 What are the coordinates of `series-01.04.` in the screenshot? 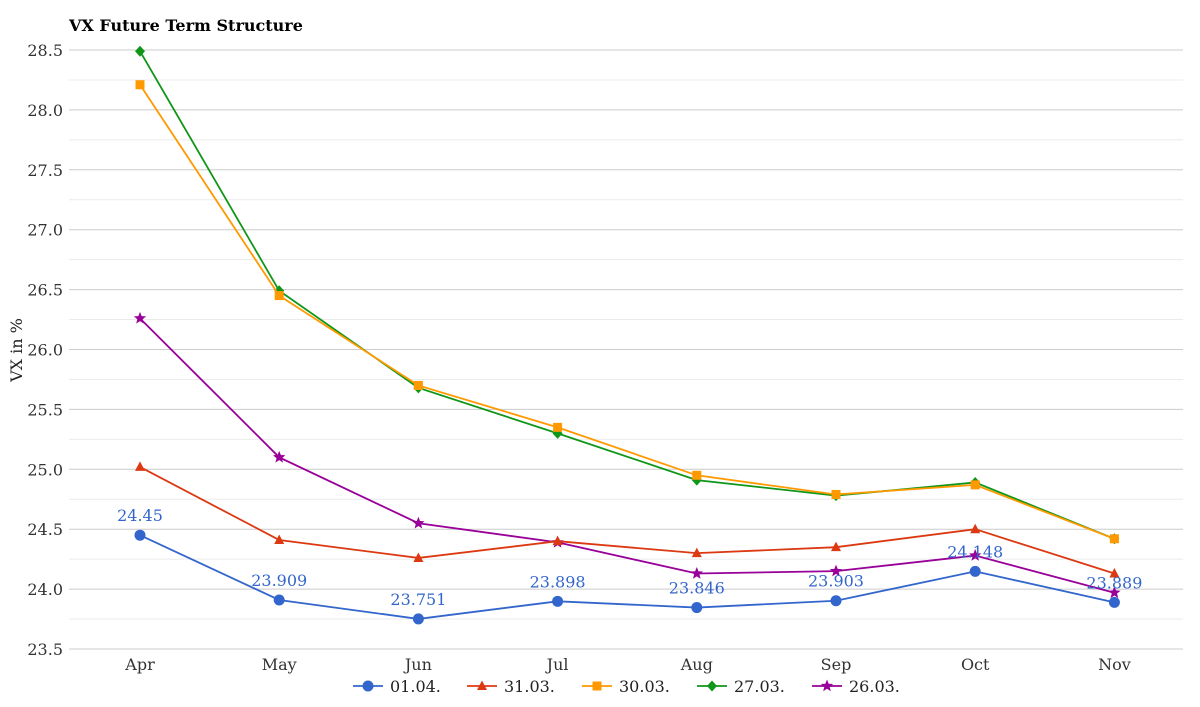 It's located at (627, 577).